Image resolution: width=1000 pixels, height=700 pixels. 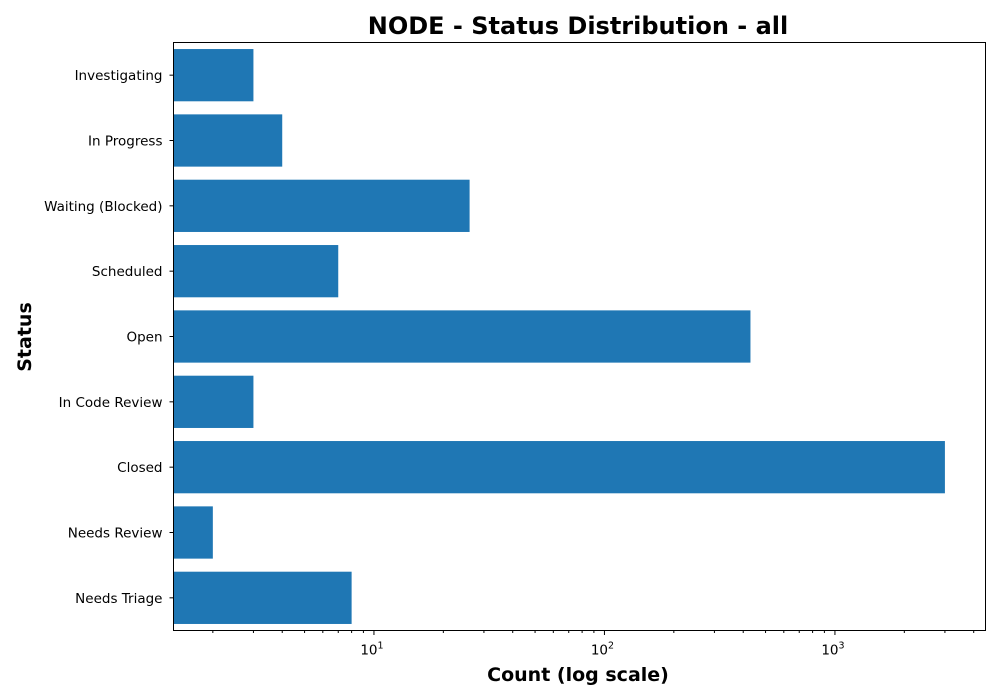 What do you see at coordinates (111, 403) in the screenshot?
I see `y-tick-label-in-code-review: In Code Review` at bounding box center [111, 403].